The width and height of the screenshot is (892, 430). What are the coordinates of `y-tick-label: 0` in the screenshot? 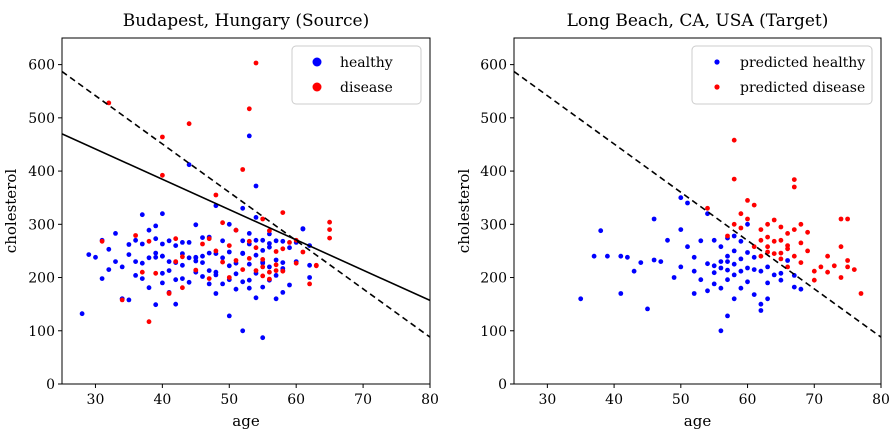 It's located at (502, 385).